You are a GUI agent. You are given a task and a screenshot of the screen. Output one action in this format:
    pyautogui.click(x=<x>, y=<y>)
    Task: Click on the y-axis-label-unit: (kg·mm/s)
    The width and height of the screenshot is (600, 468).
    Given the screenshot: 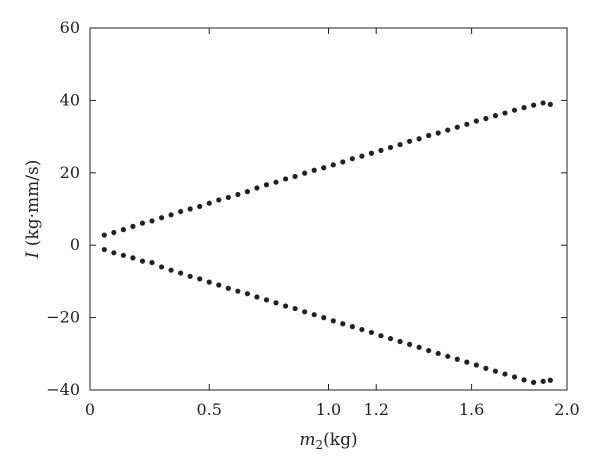 What is the action you would take?
    pyautogui.click(x=33, y=206)
    